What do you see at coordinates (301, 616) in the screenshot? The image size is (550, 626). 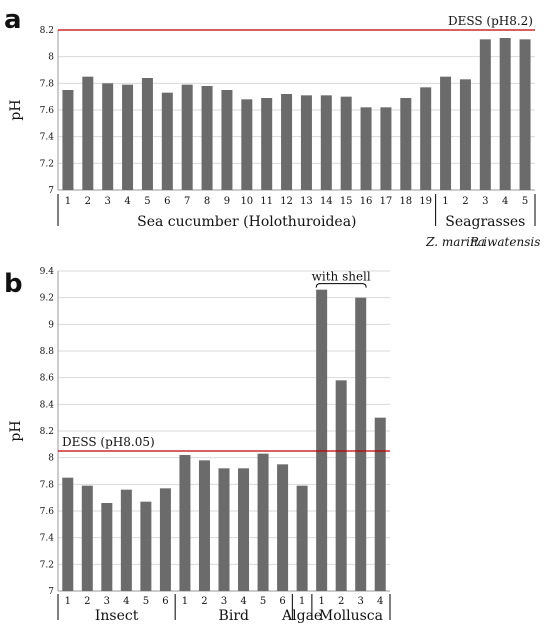 I see `group-label: Algae` at bounding box center [301, 616].